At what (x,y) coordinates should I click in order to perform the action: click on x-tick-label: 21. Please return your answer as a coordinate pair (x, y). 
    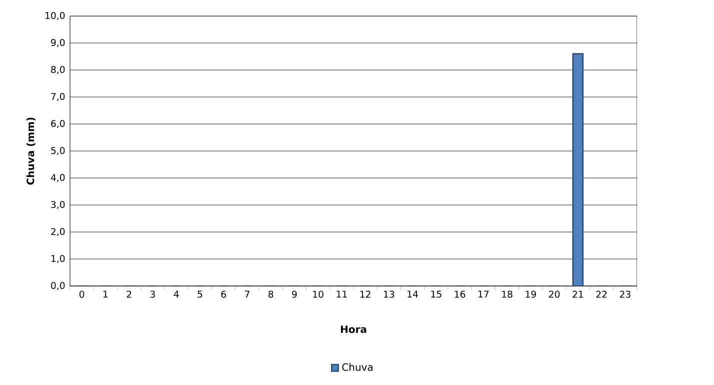
    Looking at the image, I should click on (578, 294).